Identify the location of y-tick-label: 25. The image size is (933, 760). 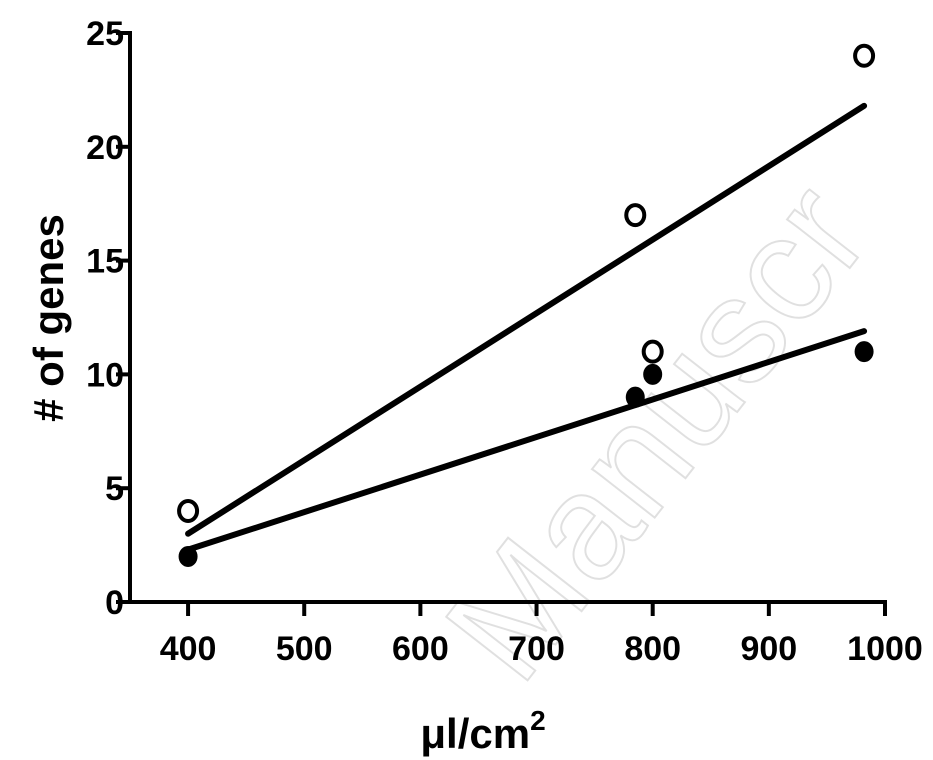
(105, 34).